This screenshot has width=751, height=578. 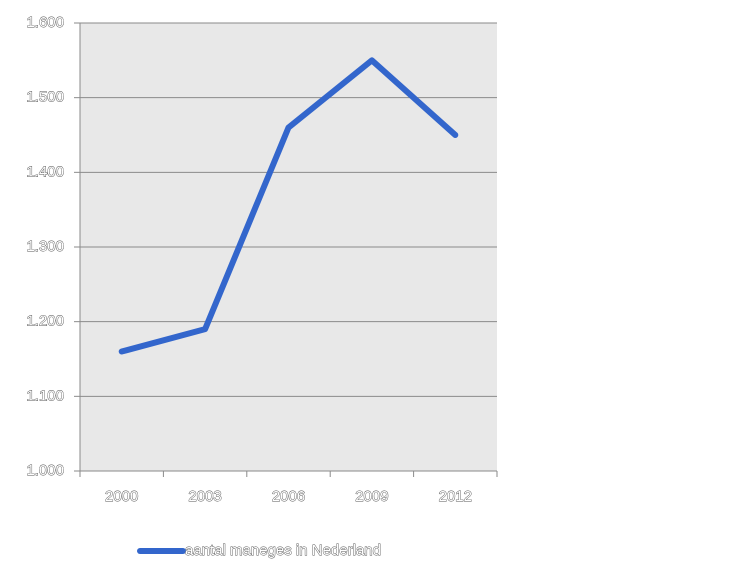 I want to click on y-tick-label: 1.000, so click(x=45, y=470).